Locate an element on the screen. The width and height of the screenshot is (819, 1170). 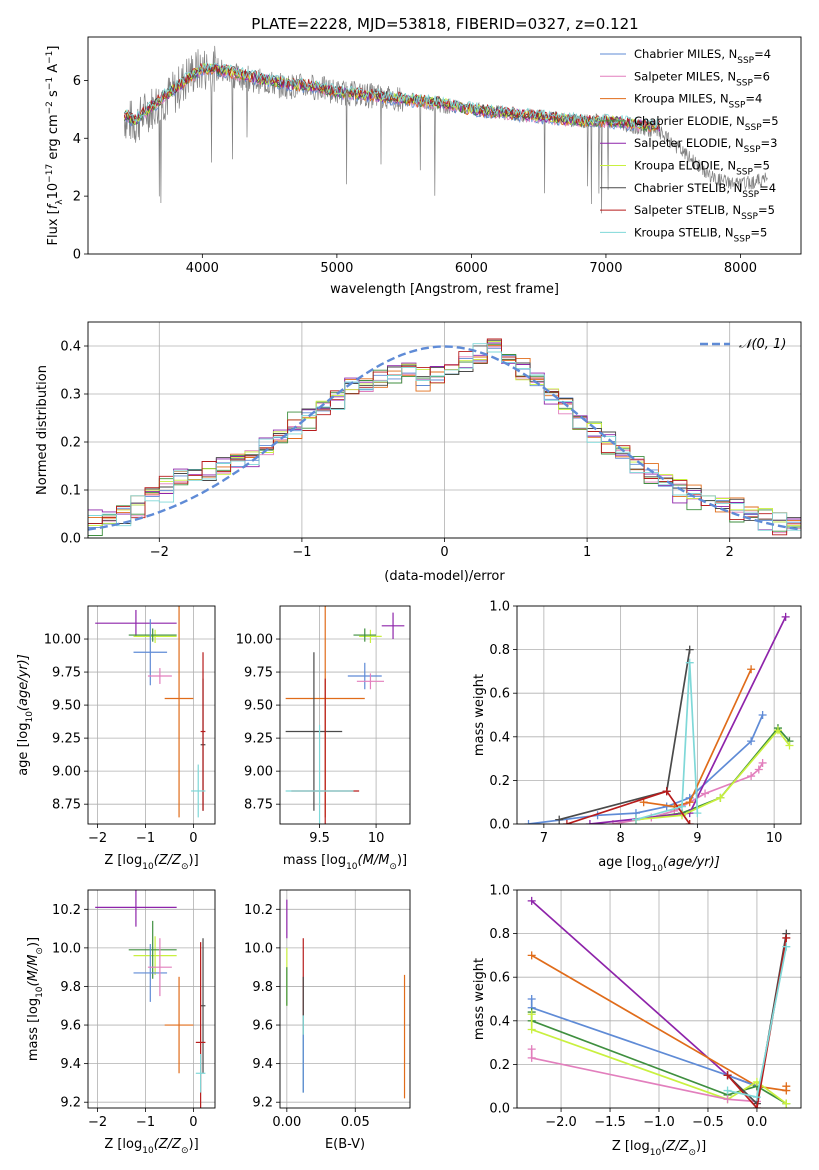
y-tick-label: 4 is located at coordinates (77, 139).